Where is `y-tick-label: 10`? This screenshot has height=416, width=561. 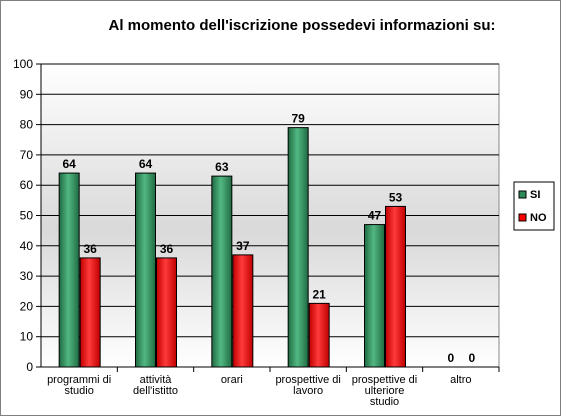
y-tick-label: 10 is located at coordinates (27, 337).